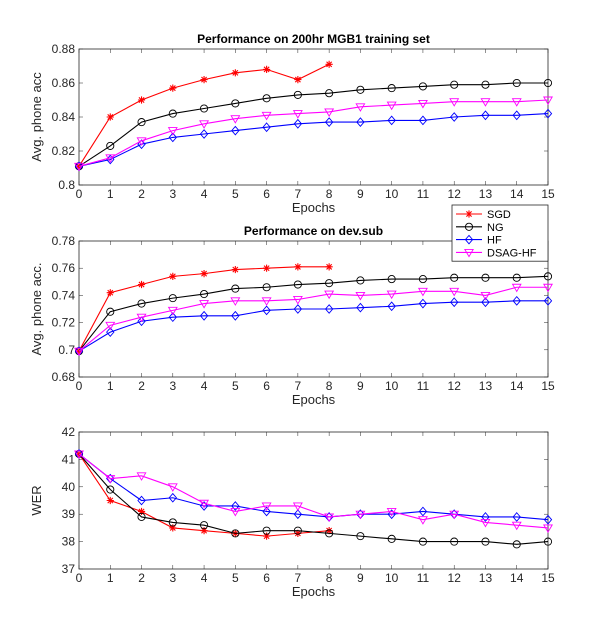 Image resolution: width=606 pixels, height=644 pixels. Describe the element at coordinates (141, 194) in the screenshot. I see `x-tick-label: 2` at that location.